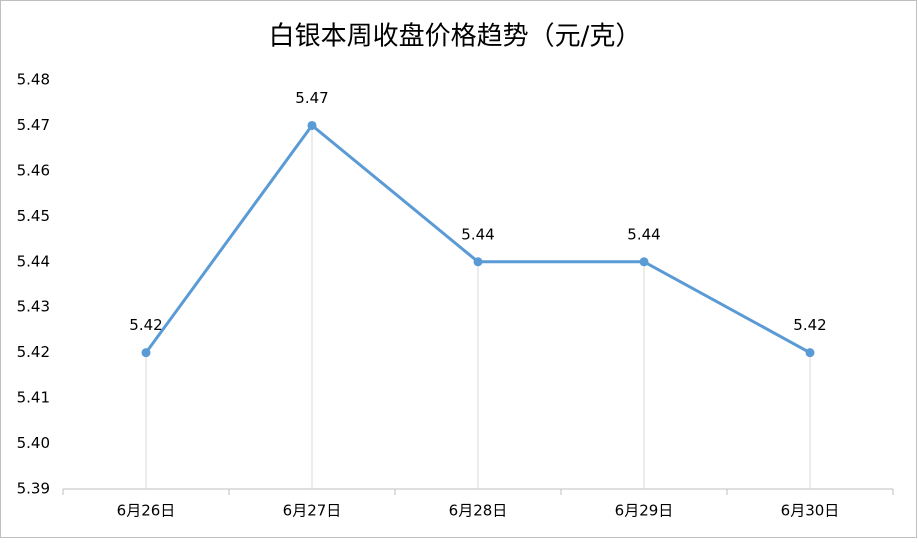 The width and height of the screenshot is (918, 543). I want to click on x-tick-label: 6月27日, so click(312, 511).